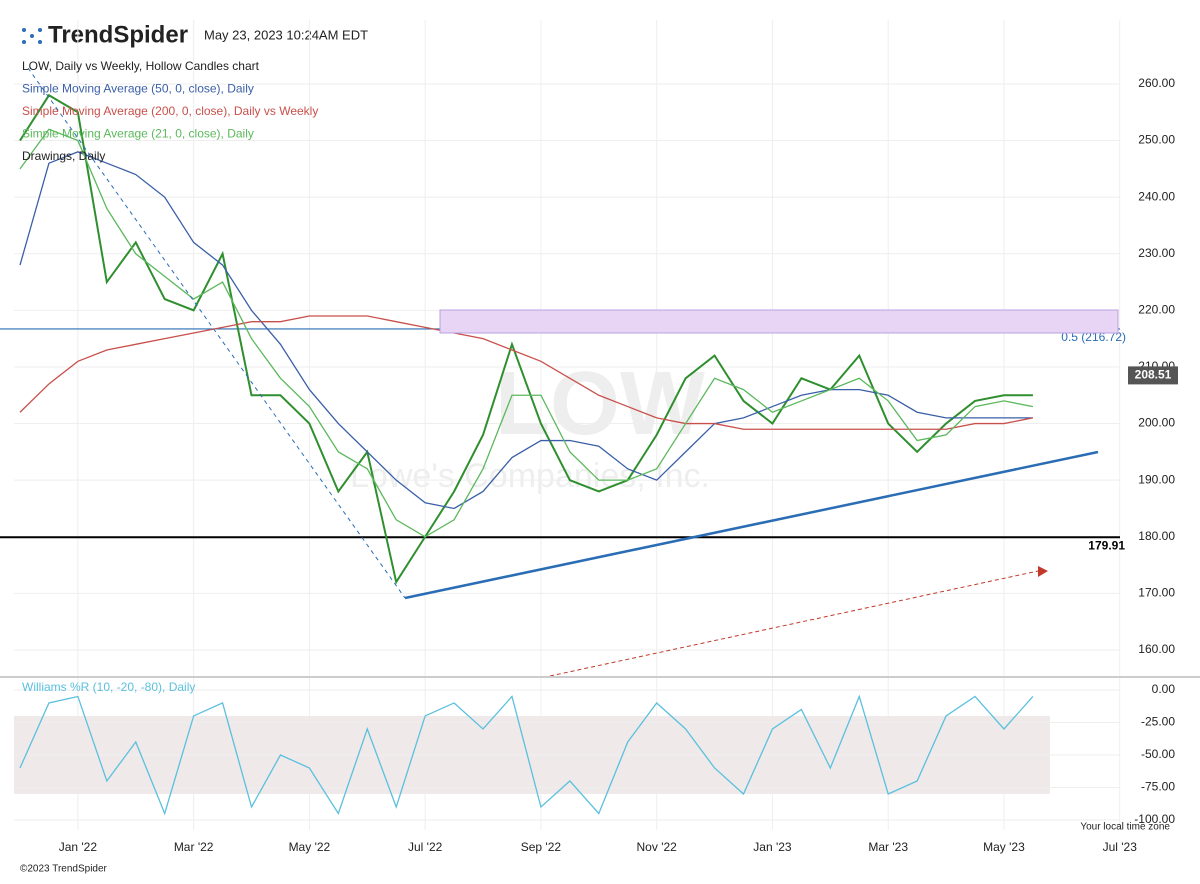 This screenshot has height=884, width=1200. Describe the element at coordinates (751, 525) in the screenshot. I see `trendline` at that location.